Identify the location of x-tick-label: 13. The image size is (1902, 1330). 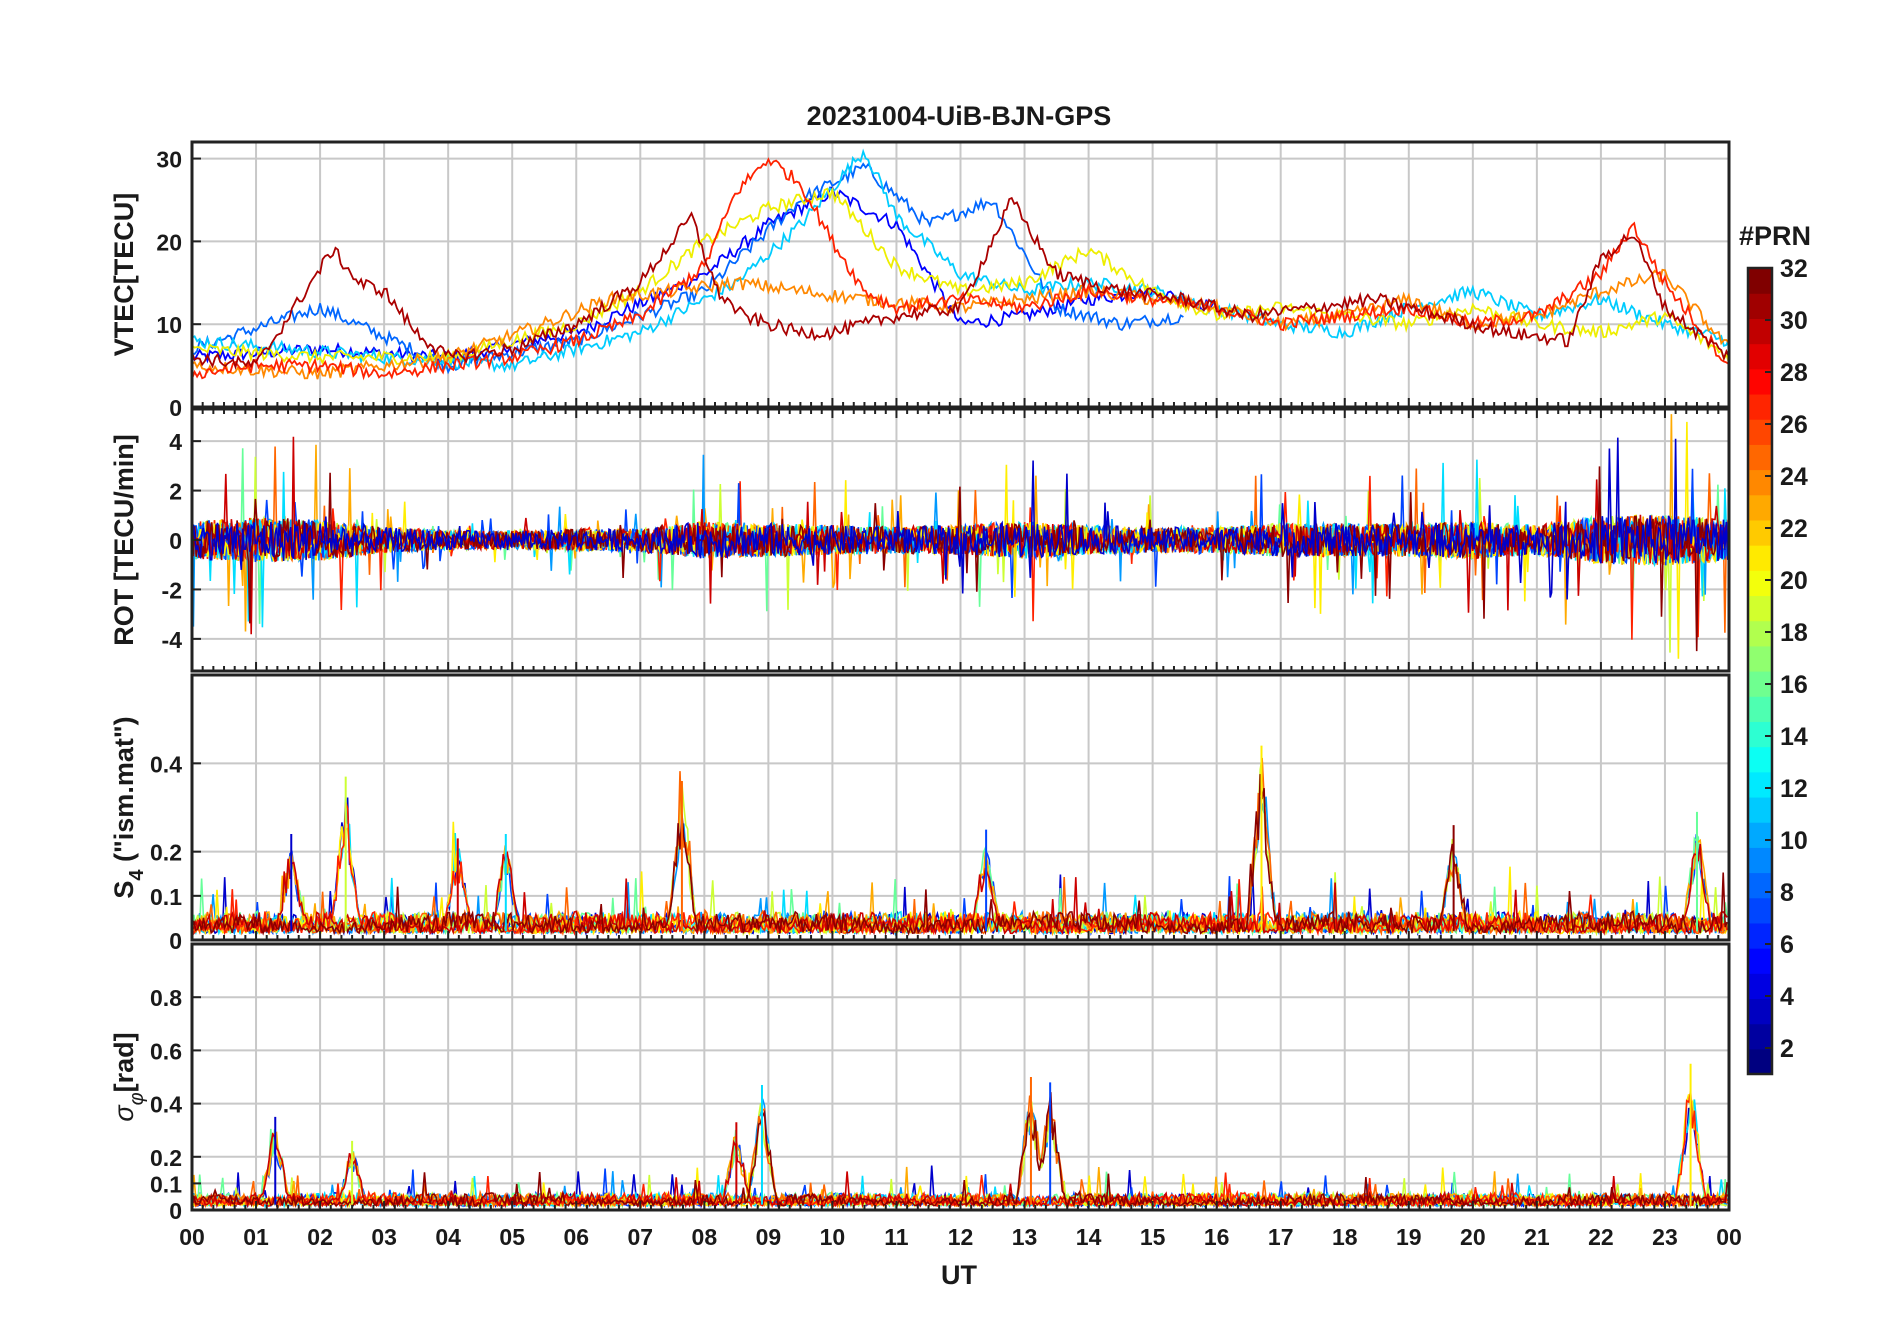
(1025, 1237).